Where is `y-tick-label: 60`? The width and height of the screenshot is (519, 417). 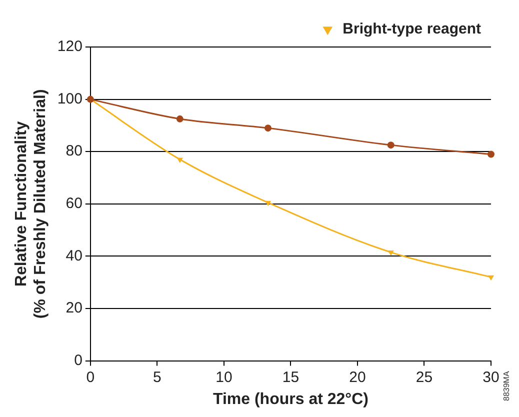
y-tick-label: 60 is located at coordinates (74, 203).